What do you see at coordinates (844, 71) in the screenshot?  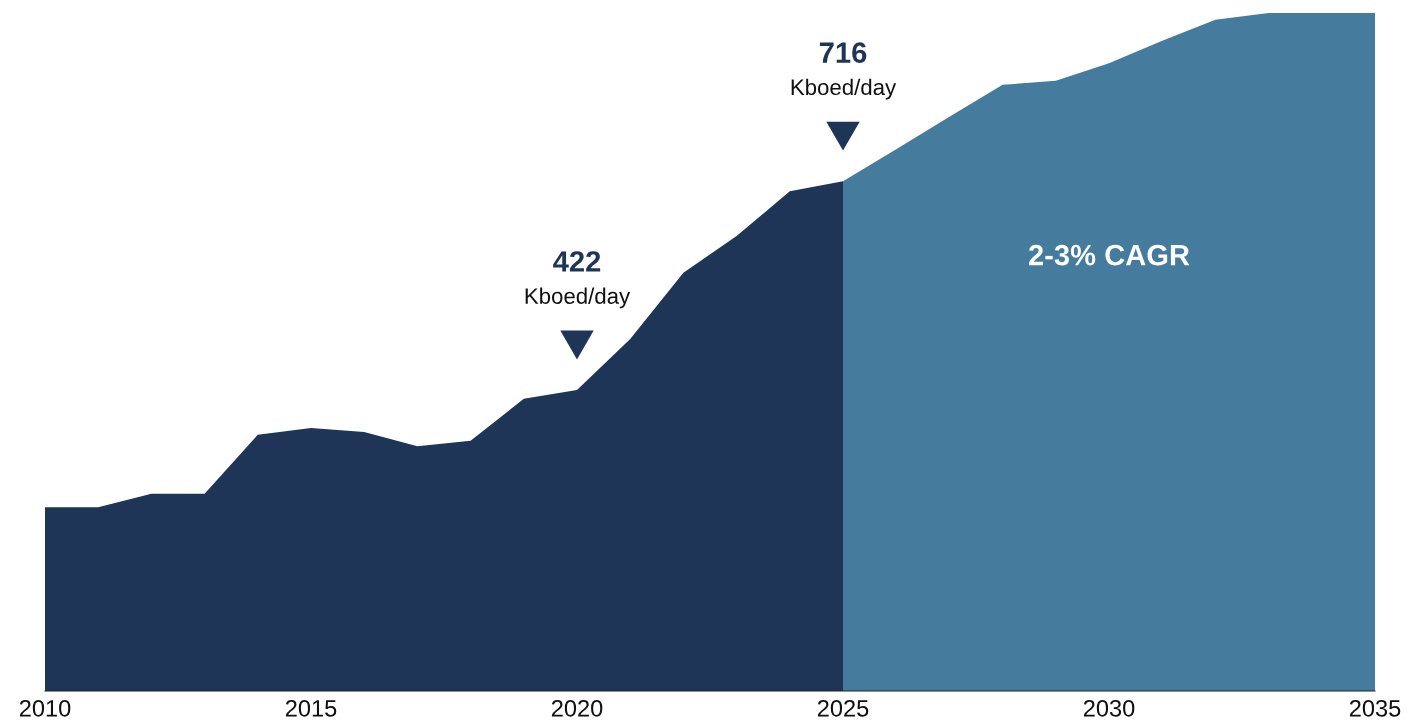 I see `annotation: 716 Kboed/day` at bounding box center [844, 71].